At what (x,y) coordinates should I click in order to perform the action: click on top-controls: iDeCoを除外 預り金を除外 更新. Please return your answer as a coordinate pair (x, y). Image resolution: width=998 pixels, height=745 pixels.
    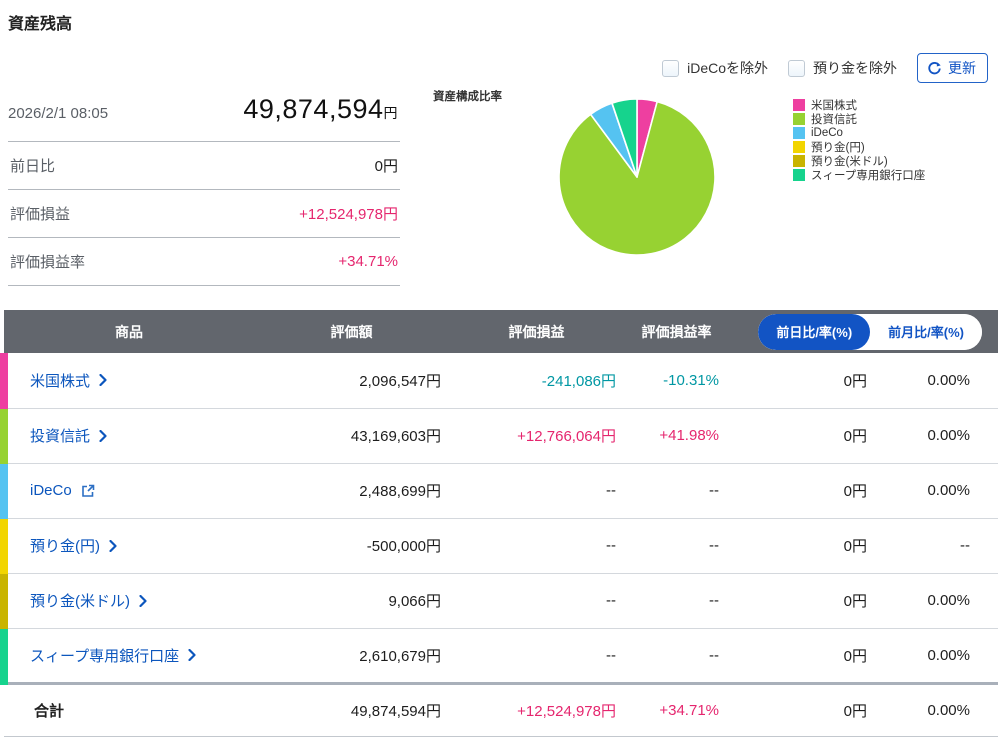
    Looking at the image, I should click on (825, 68).